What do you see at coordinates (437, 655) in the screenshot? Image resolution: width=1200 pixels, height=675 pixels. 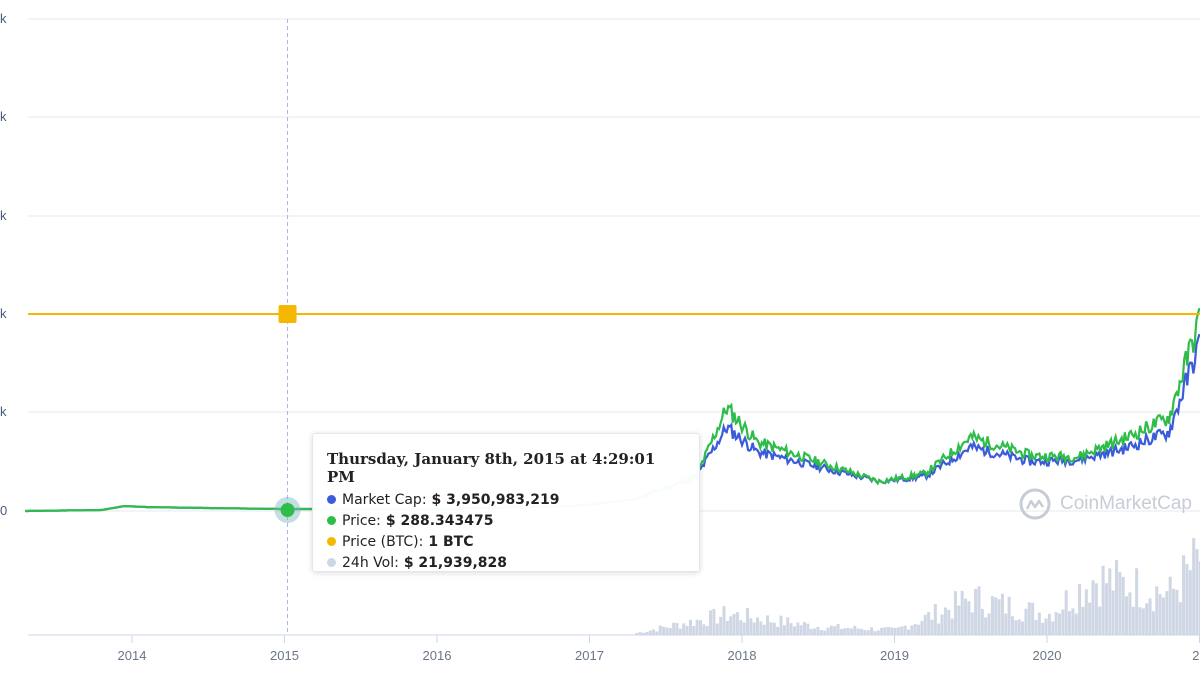 I see `x-tick-label: 2016` at bounding box center [437, 655].